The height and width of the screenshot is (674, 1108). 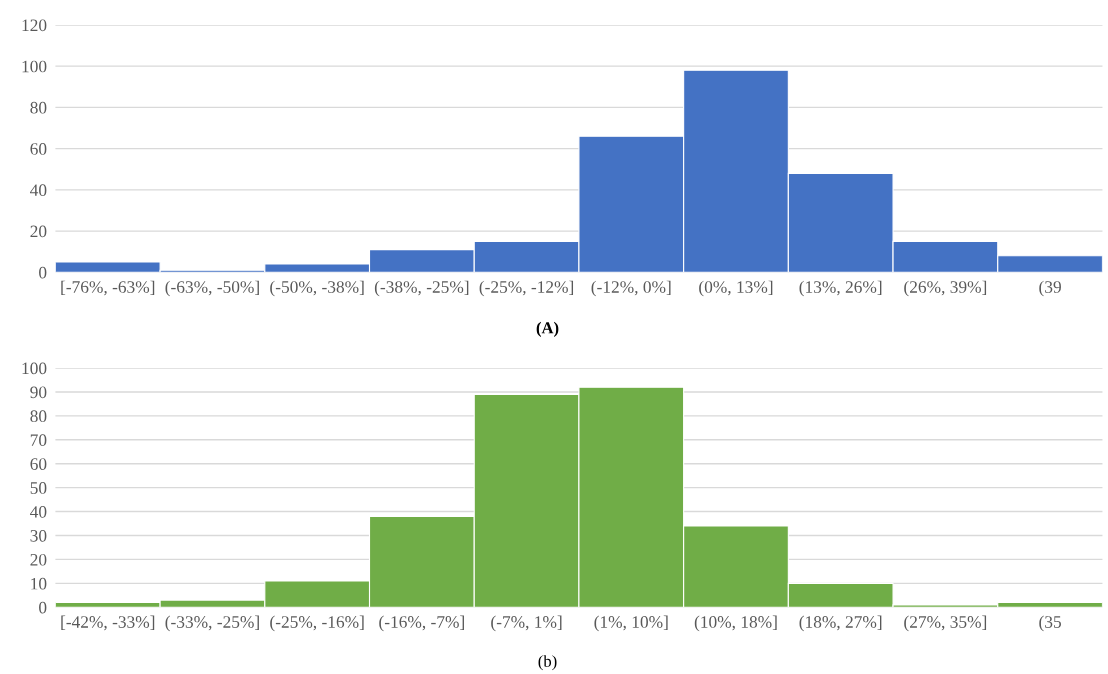 I want to click on x-tick-label: (-63%, -50%], so click(x=212, y=288).